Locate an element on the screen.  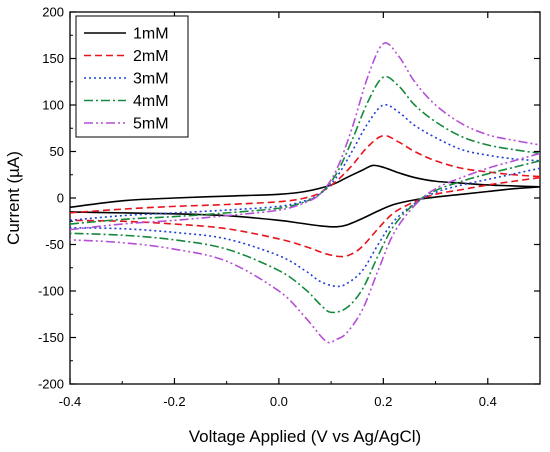
legend-box is located at coordinates (132, 76).